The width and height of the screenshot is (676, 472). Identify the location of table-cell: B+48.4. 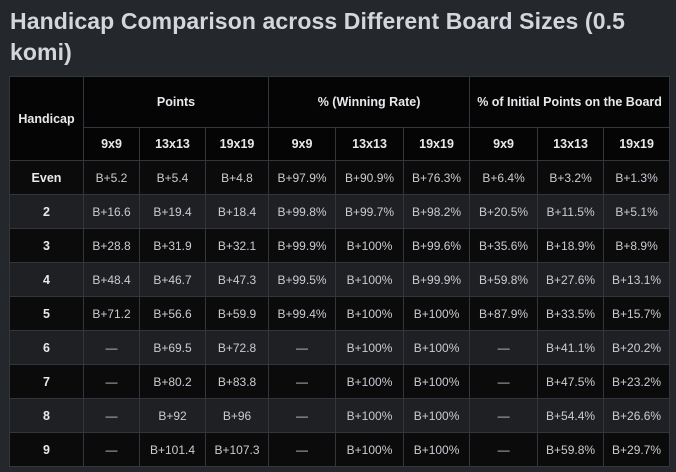
(111, 279).